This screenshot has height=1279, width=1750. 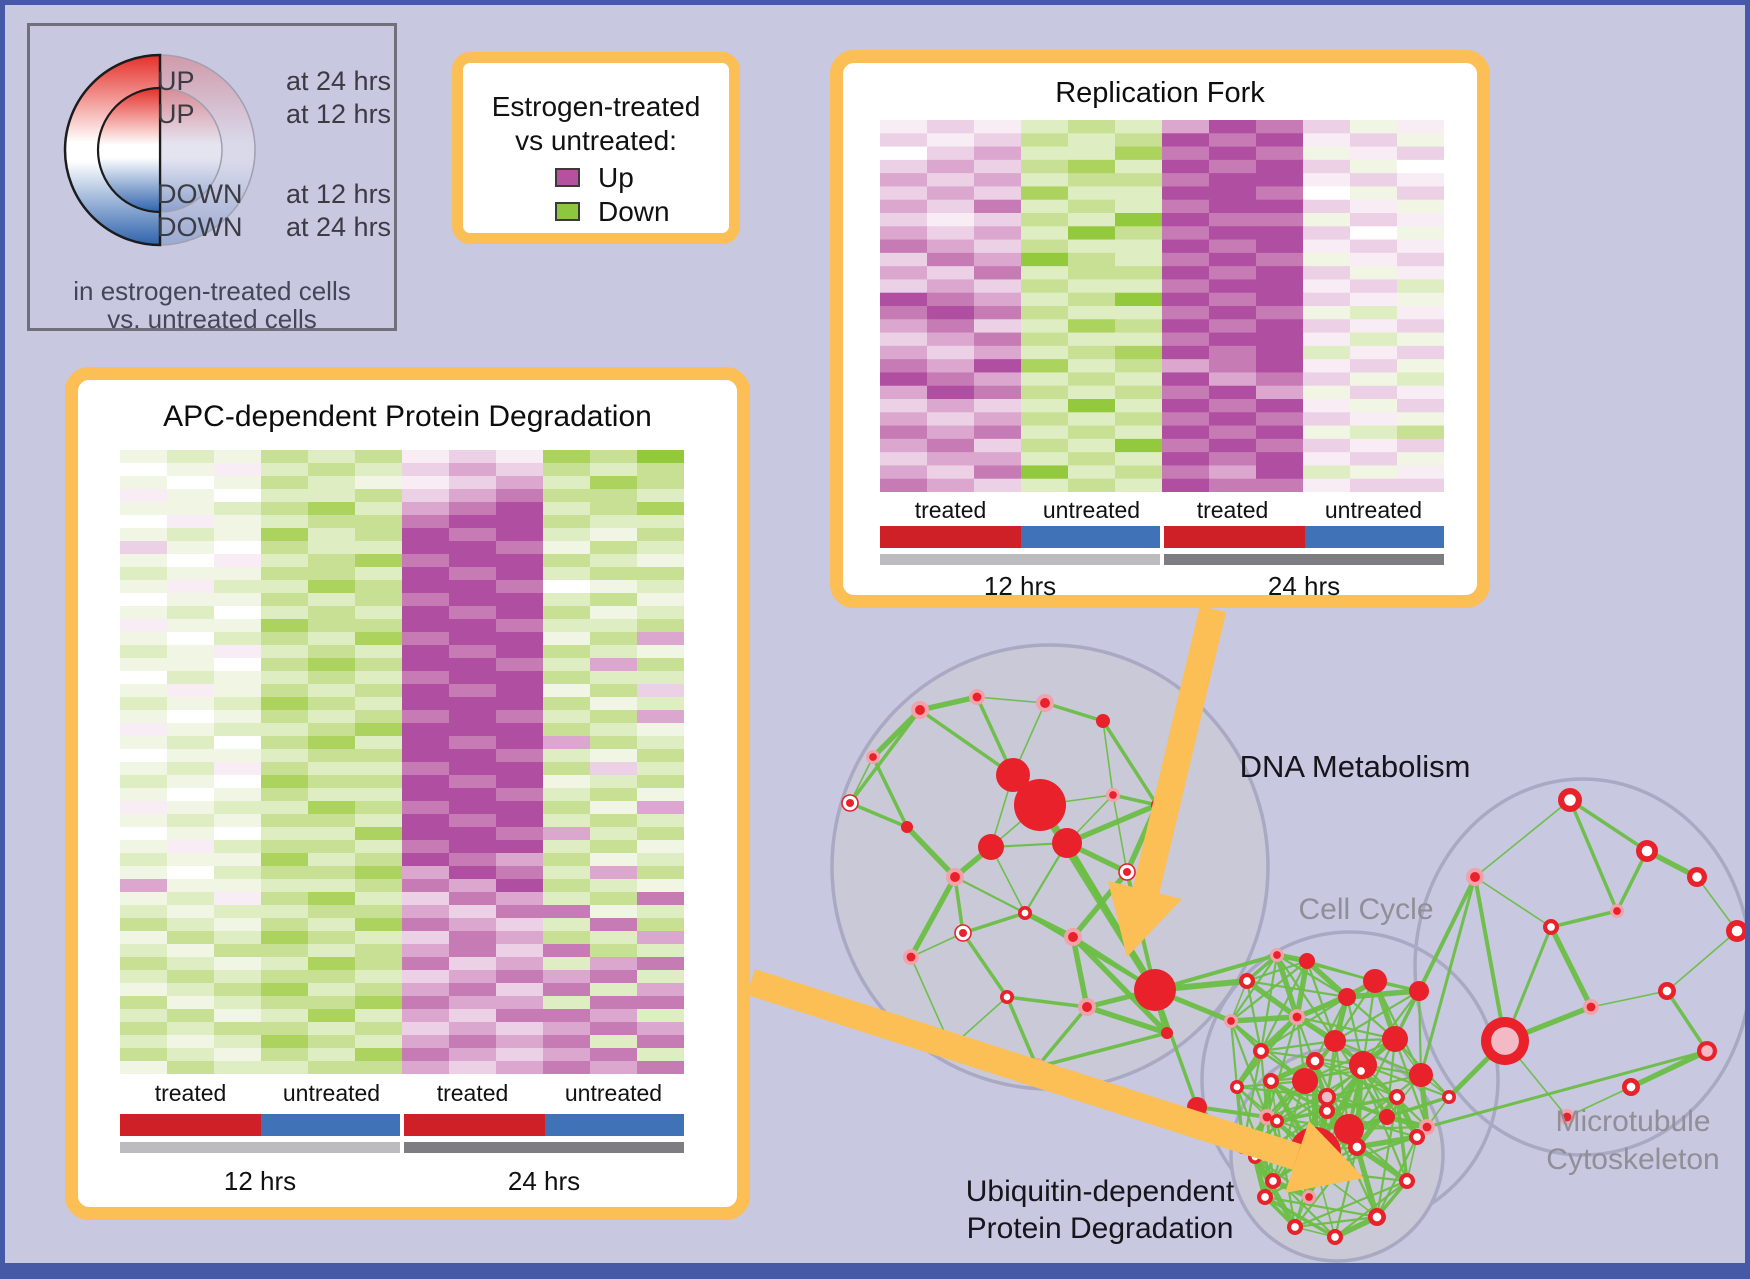 What do you see at coordinates (616, 177) in the screenshot?
I see `up-label: Up` at bounding box center [616, 177].